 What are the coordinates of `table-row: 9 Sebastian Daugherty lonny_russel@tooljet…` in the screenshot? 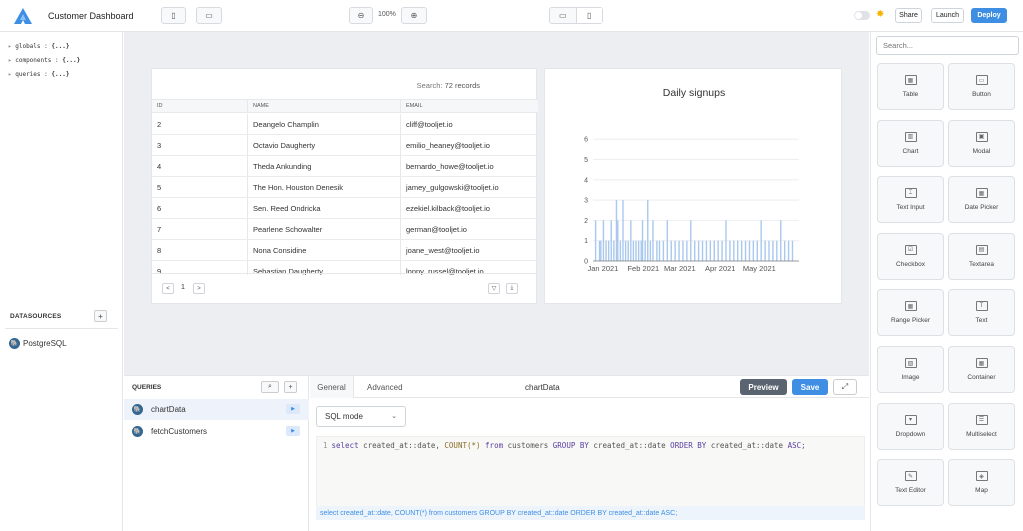 It's located at (345, 268).